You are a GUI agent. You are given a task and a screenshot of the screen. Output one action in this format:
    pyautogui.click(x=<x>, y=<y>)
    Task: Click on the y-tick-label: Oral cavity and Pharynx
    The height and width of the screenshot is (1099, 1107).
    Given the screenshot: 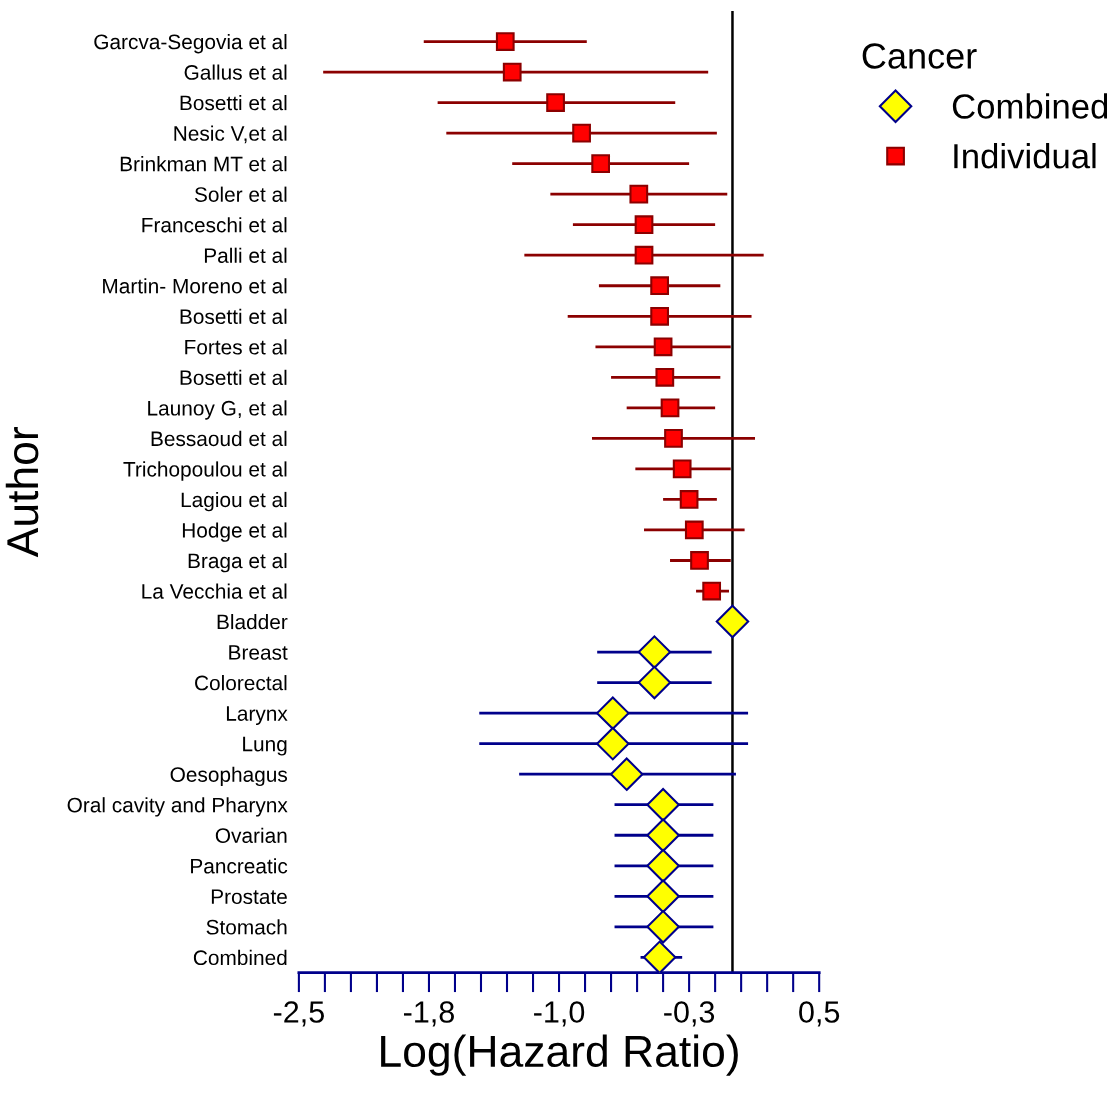 What is the action you would take?
    pyautogui.click(x=177, y=807)
    